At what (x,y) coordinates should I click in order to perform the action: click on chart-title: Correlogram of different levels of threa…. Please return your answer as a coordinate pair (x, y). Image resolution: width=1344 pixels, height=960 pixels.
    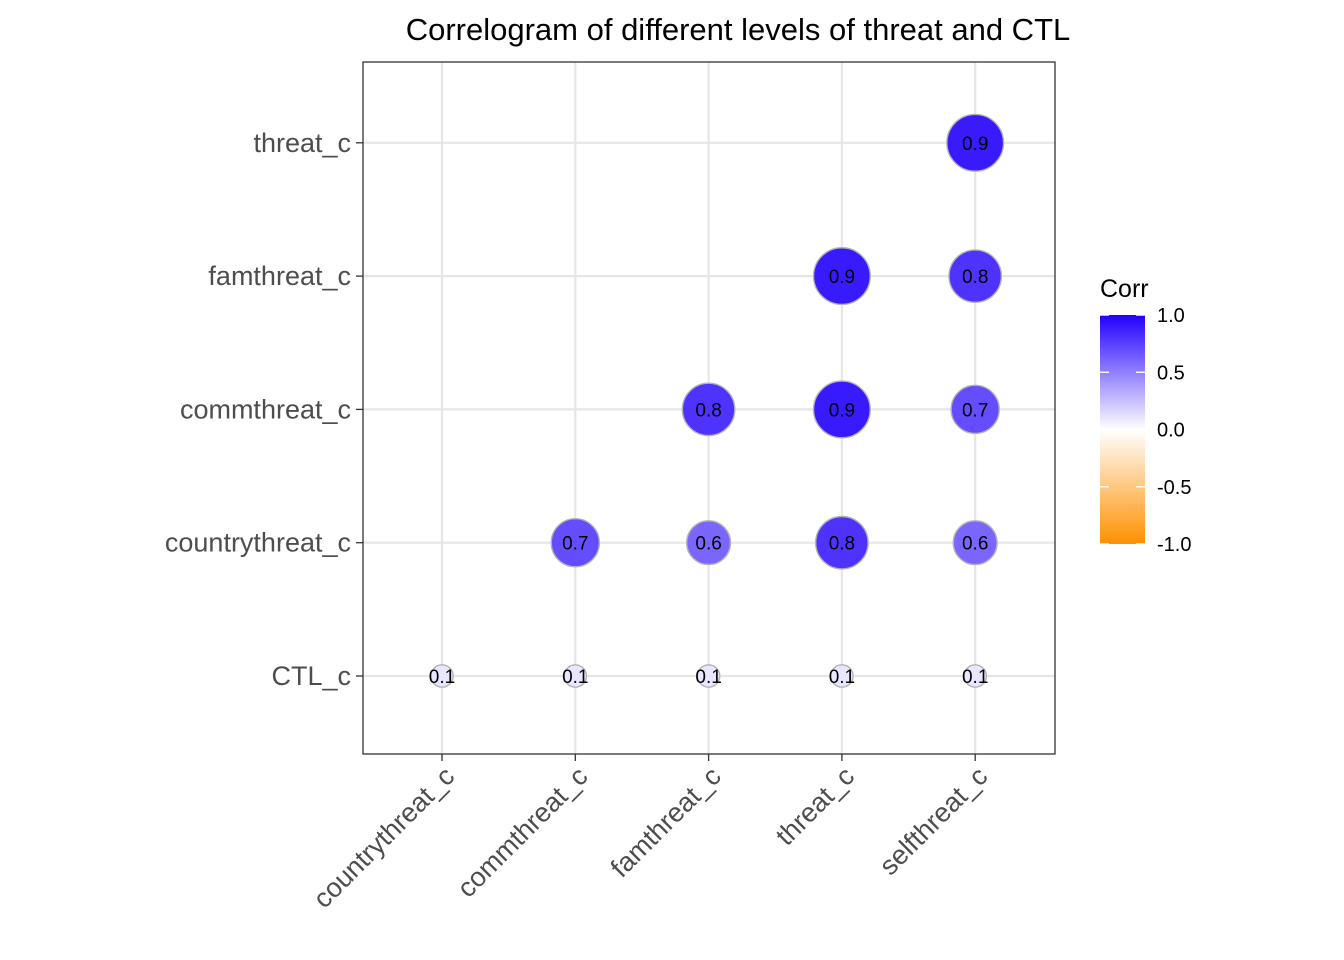
    Looking at the image, I should click on (738, 29).